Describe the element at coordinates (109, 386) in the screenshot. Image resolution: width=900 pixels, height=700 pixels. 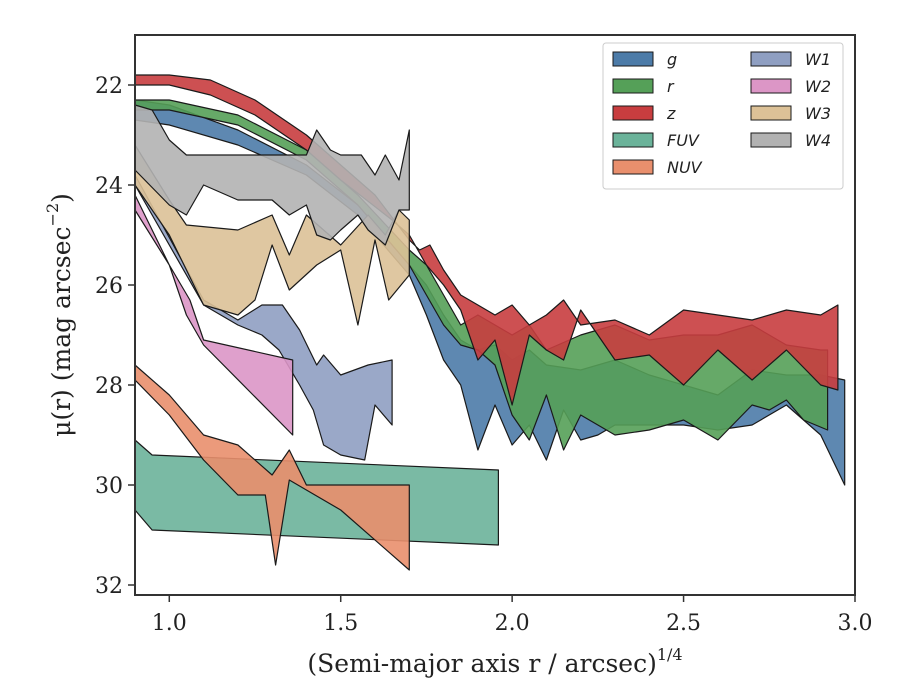
I see `y-tick-label: 28` at that location.